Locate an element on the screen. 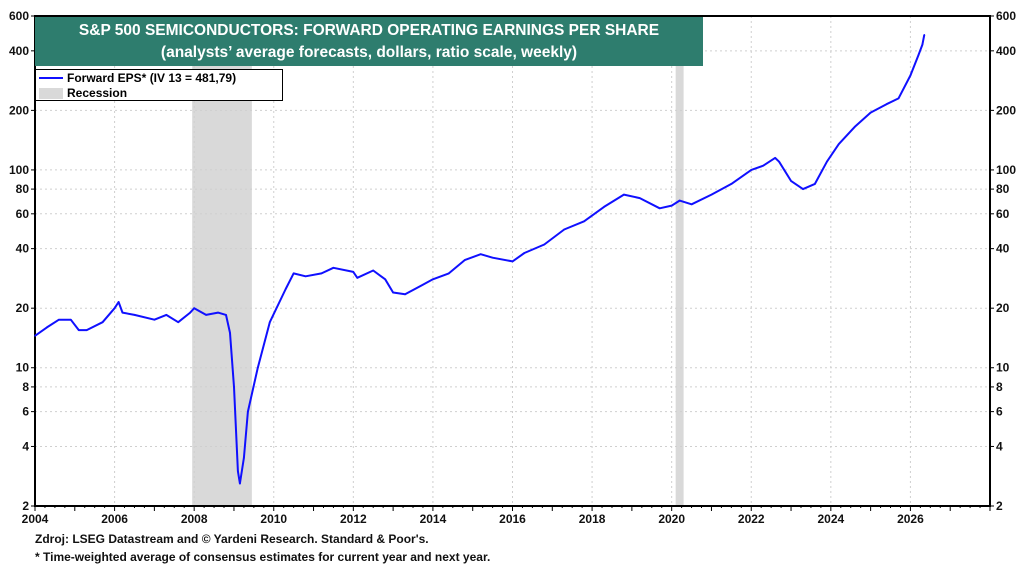 This screenshot has height=568, width=1022. y-tick-label-right: 2 is located at coordinates (999, 506).